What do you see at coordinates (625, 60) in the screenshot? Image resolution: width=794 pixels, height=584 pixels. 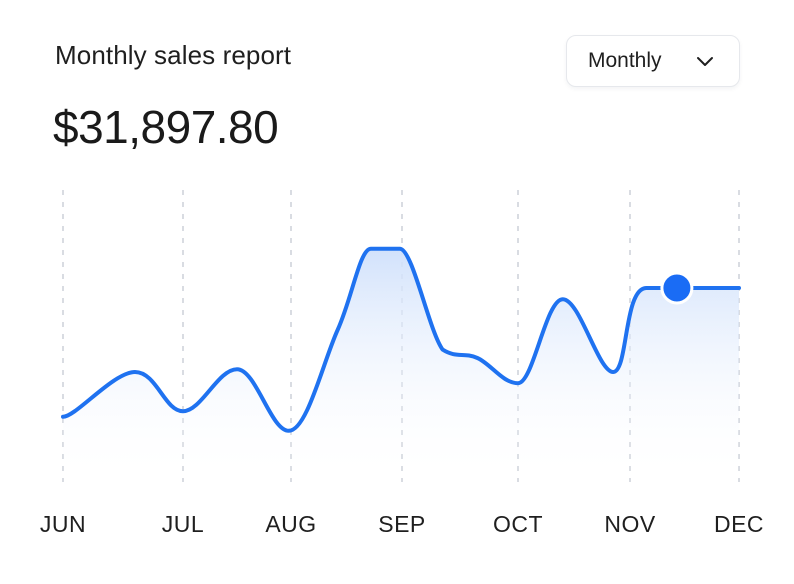 I see `period-select-label: Monthly` at bounding box center [625, 60].